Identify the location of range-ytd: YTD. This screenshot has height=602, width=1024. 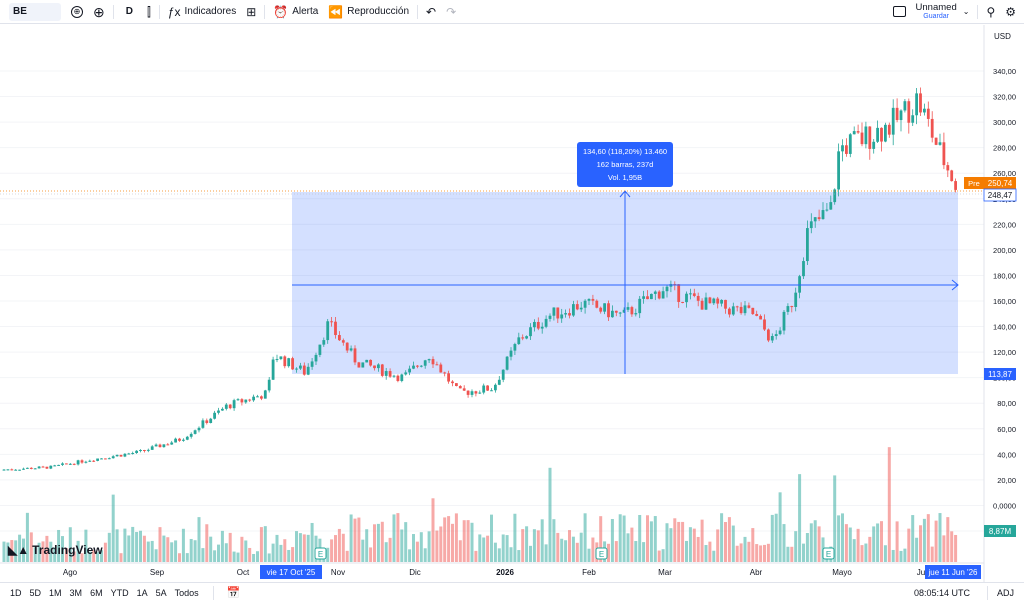
(119, 592).